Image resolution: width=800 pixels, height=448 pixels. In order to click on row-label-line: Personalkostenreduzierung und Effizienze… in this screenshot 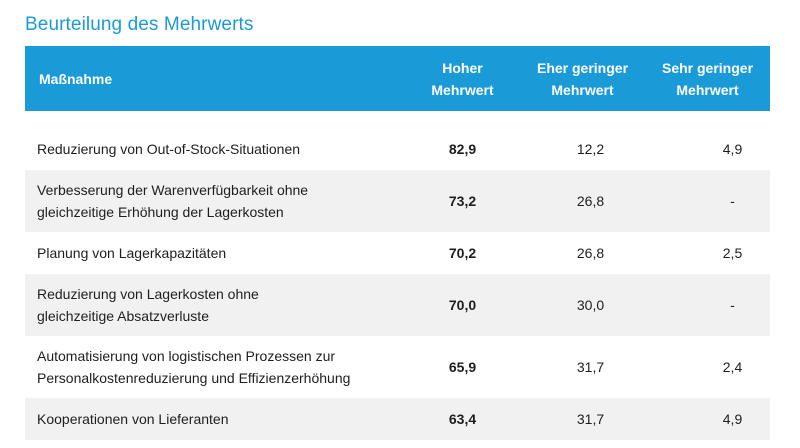, I will do `click(194, 378)`.